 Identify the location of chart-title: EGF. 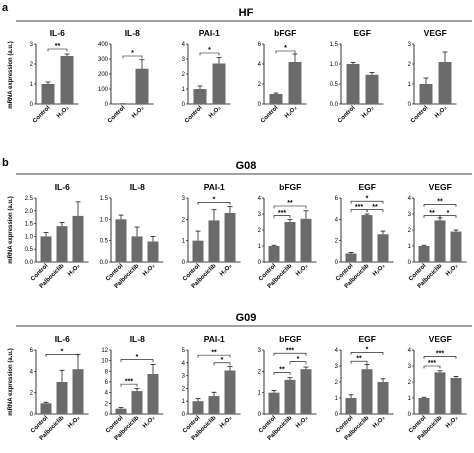
(362, 33).